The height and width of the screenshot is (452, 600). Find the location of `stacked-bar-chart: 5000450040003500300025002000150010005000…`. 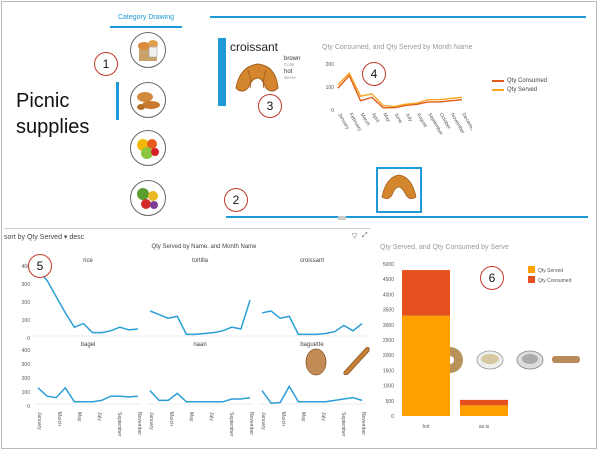

stacked-bar-chart: 5000450040003500300025002000150010005000… is located at coordinates (477, 346).